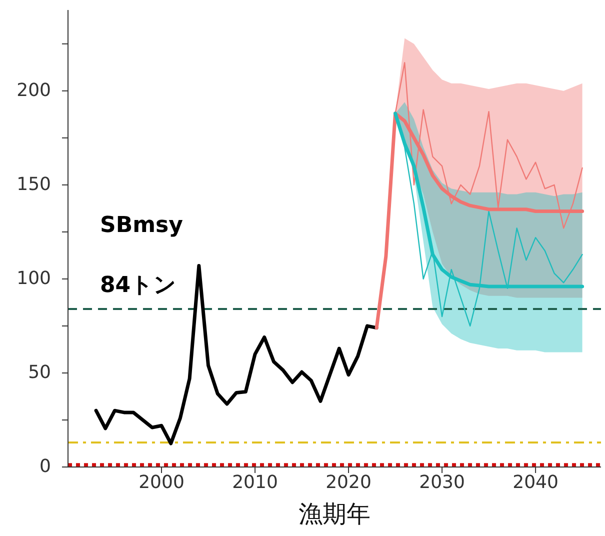 The width and height of the screenshot is (605, 536). What do you see at coordinates (33, 185) in the screenshot?
I see `y-tick-label: 150` at bounding box center [33, 185].